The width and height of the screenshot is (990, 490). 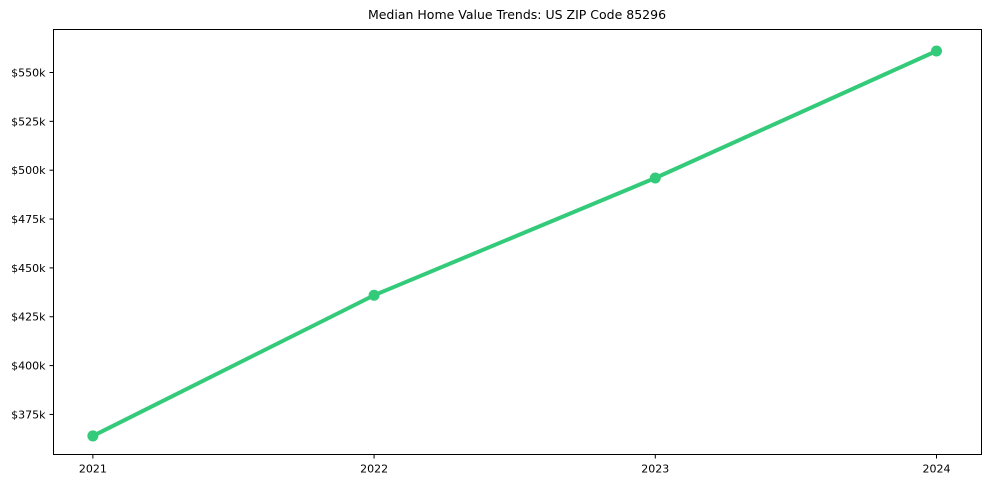 What do you see at coordinates (28, 219) in the screenshot?
I see `y-tick-label: $475k` at bounding box center [28, 219].